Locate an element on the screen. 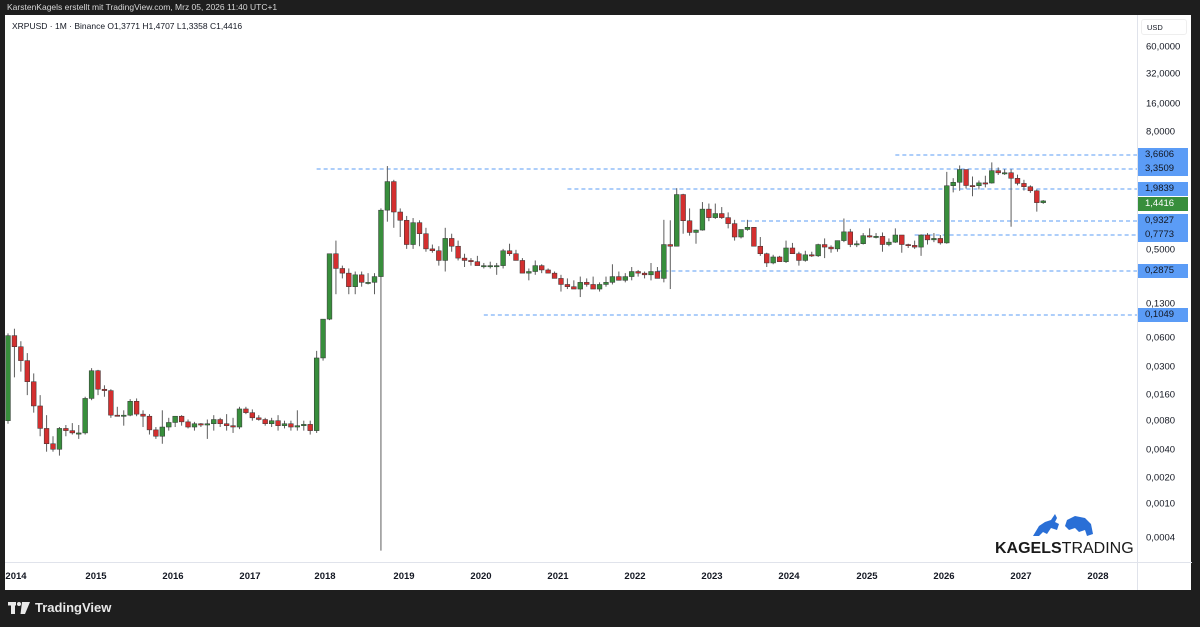 The image size is (1200, 627). price-level-label: 1,4416 is located at coordinates (1163, 204).